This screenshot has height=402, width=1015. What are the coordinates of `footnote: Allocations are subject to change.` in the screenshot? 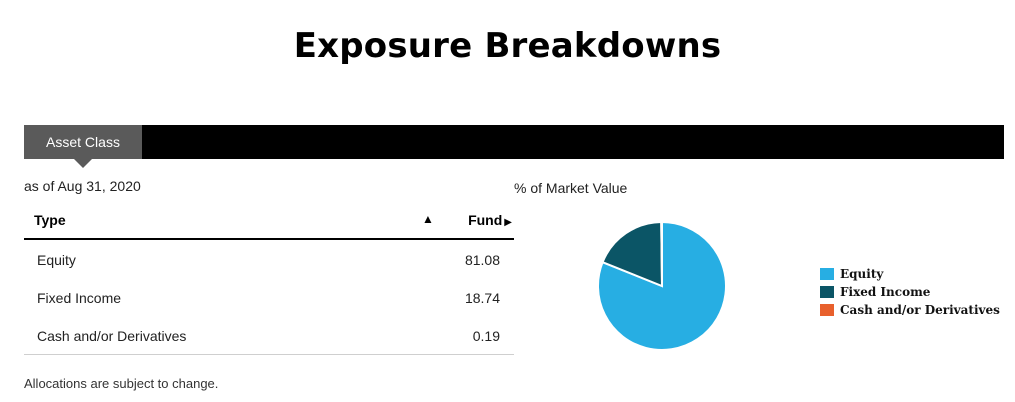 It's located at (121, 383).